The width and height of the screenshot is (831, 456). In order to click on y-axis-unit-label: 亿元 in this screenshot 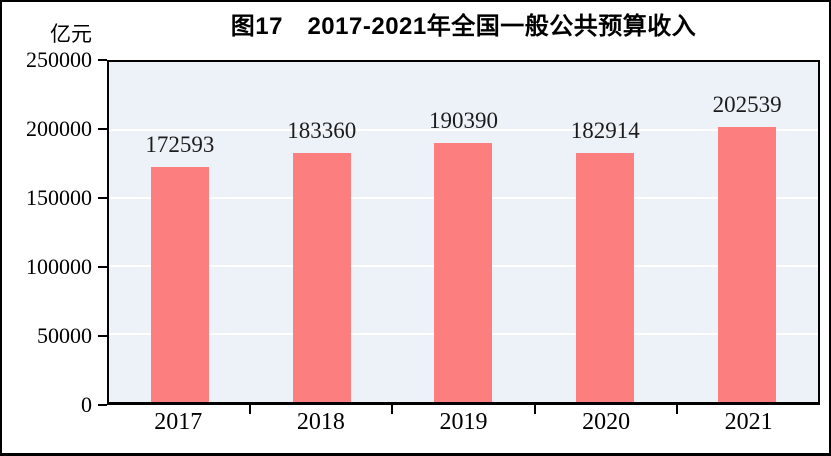, I will do `click(71, 34)`.